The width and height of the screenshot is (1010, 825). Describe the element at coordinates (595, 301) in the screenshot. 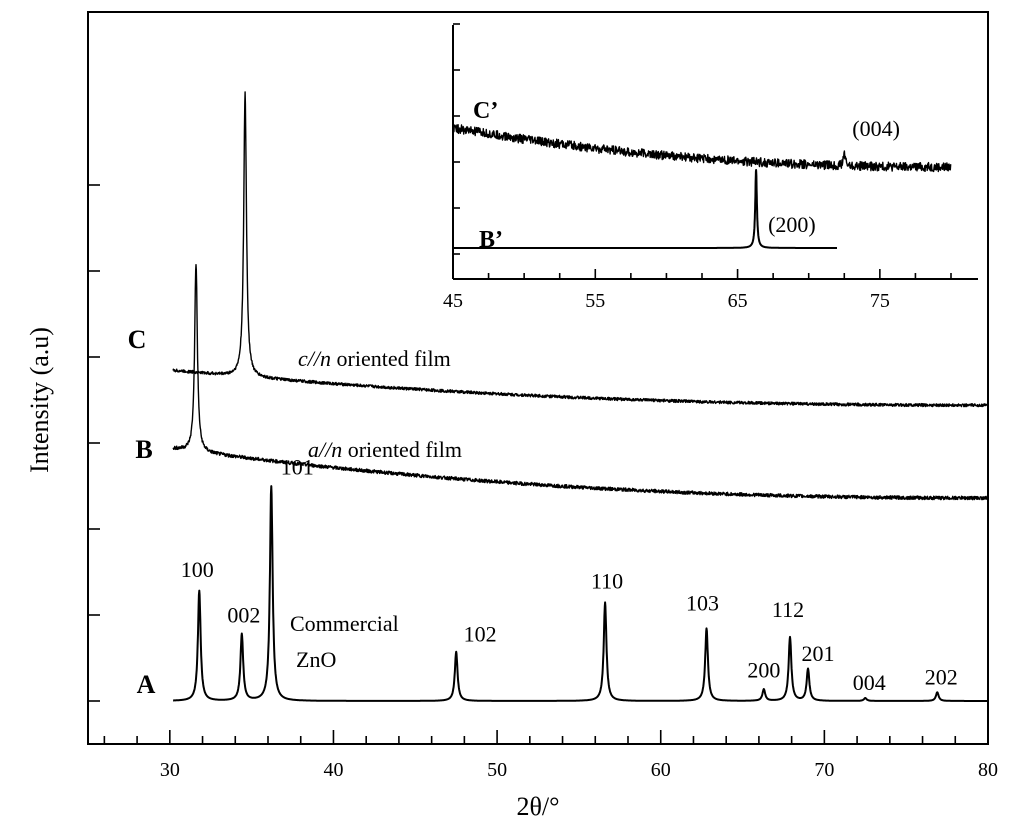

I see `inset-x-tick-label: 55` at that location.